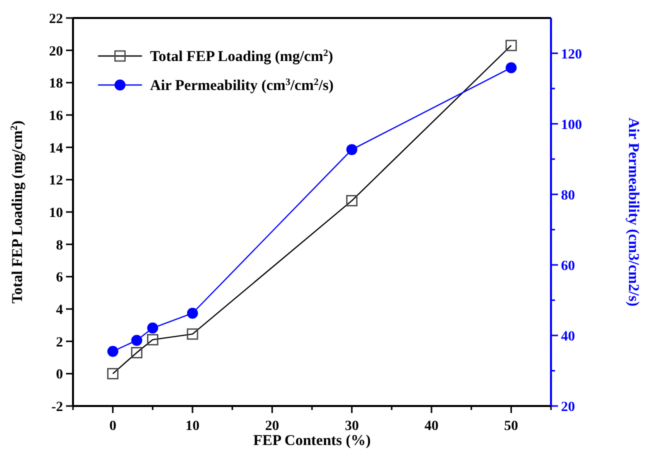 The height and width of the screenshot is (453, 649). Describe the element at coordinates (431, 426) in the screenshot. I see `x-tick-label: 40` at that location.